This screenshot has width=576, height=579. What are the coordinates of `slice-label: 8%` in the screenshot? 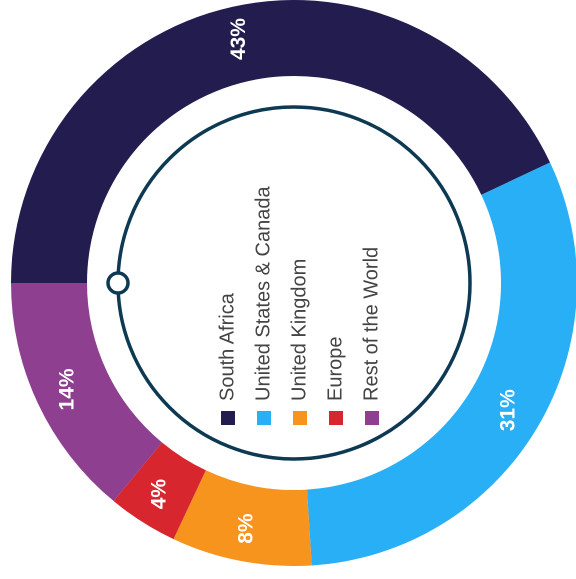 It's located at (246, 528).